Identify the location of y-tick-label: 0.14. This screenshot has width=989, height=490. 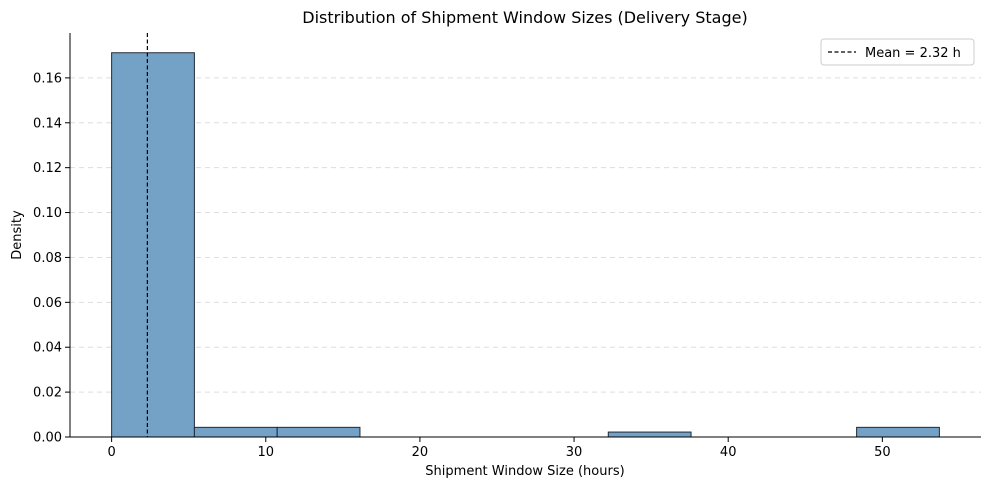
(47, 123).